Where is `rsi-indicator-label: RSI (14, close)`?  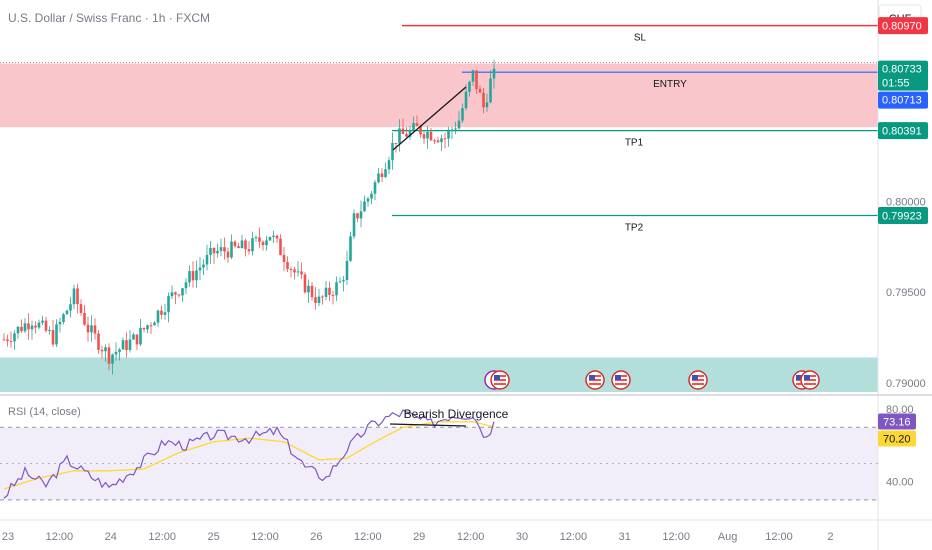
rsi-indicator-label: RSI (14, close) is located at coordinates (44, 412).